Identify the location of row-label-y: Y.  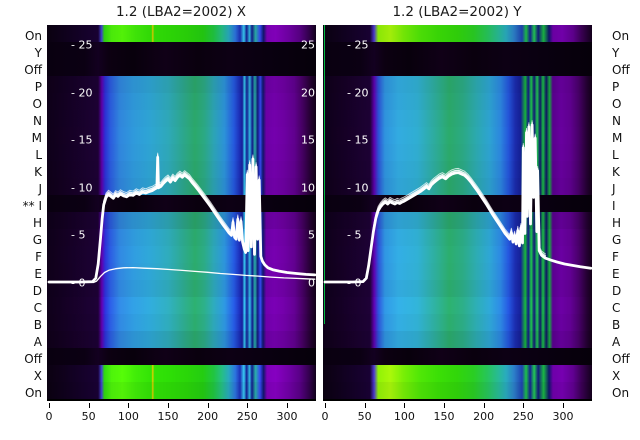
(616, 53).